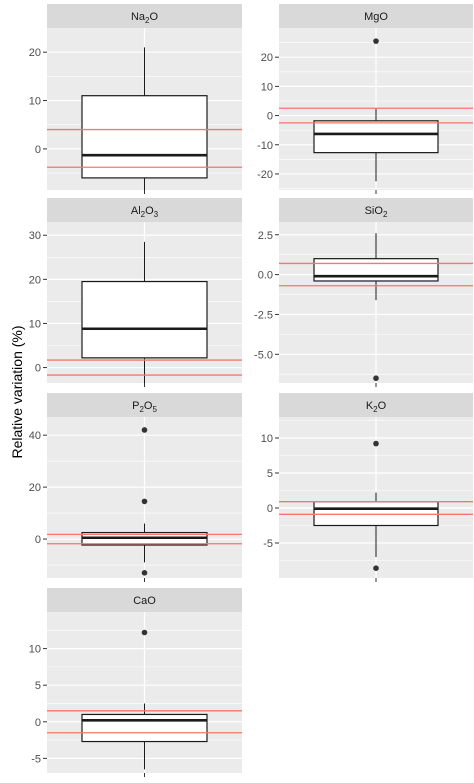 This screenshot has height=783, width=474. What do you see at coordinates (265, 276) in the screenshot?
I see `y-tick-label: 0.0` at bounding box center [265, 276].